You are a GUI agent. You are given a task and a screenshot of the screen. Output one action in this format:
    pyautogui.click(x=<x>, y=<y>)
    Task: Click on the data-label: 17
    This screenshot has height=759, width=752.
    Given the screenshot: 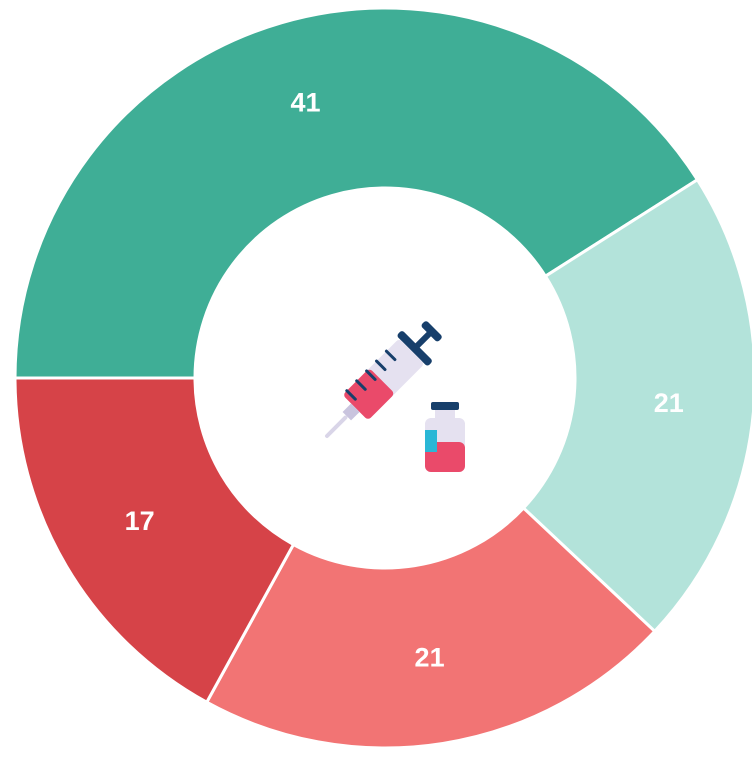 What is the action you would take?
    pyautogui.click(x=140, y=521)
    